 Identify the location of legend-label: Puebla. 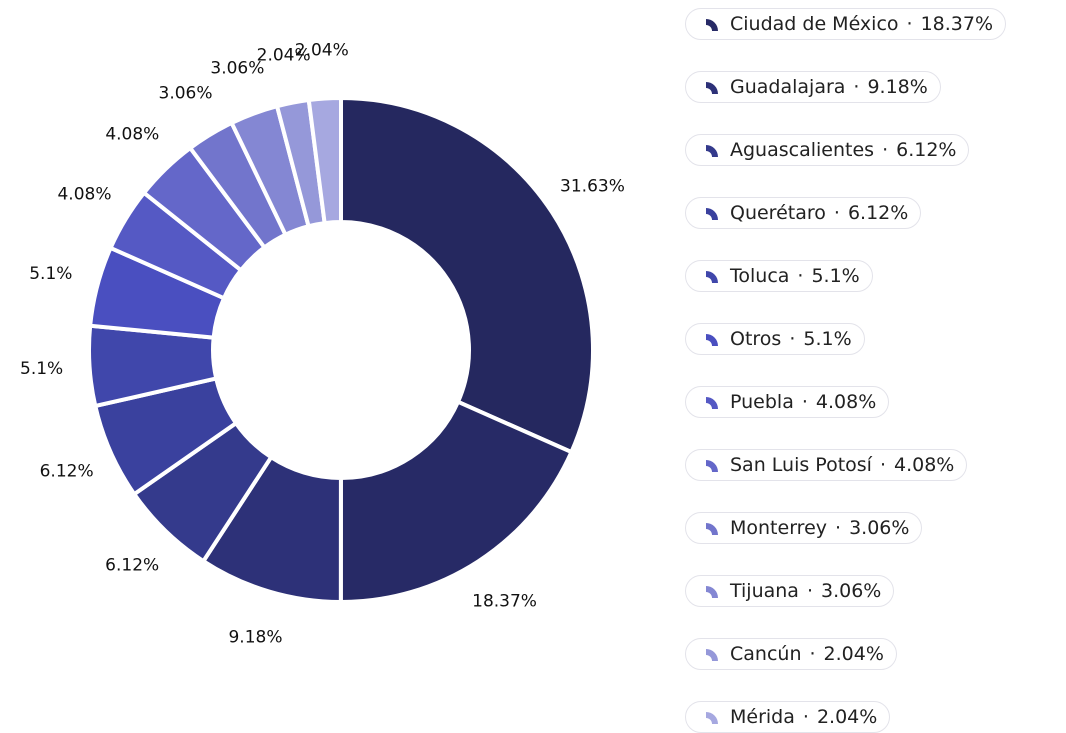
(762, 402).